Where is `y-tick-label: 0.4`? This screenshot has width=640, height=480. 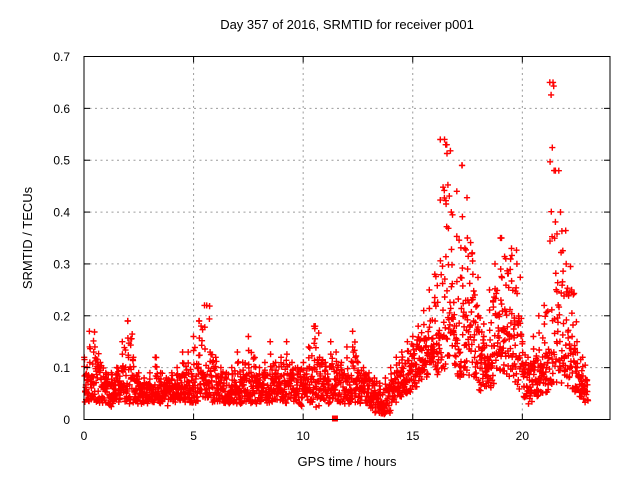 y-tick-label: 0.4 is located at coordinates (61, 213).